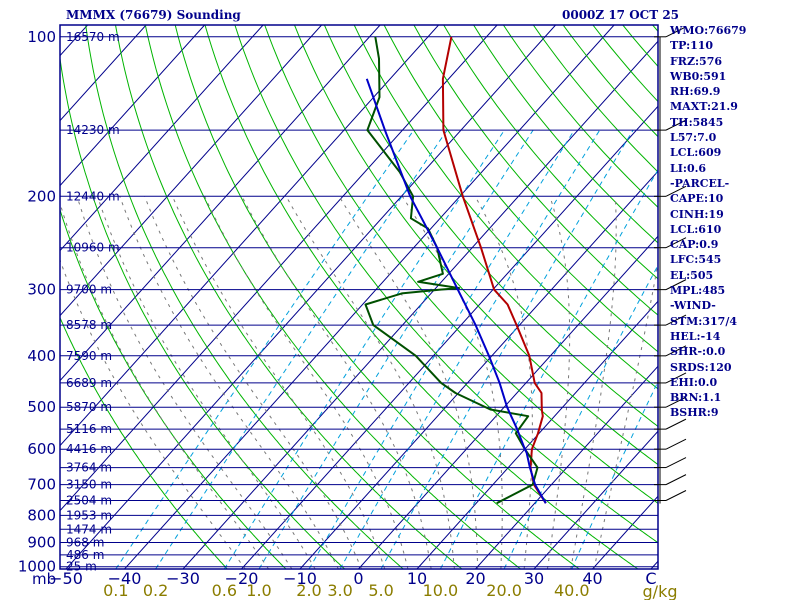  What do you see at coordinates (694, 245) in the screenshot?
I see `index-item: CAP:0.9` at bounding box center [694, 245].